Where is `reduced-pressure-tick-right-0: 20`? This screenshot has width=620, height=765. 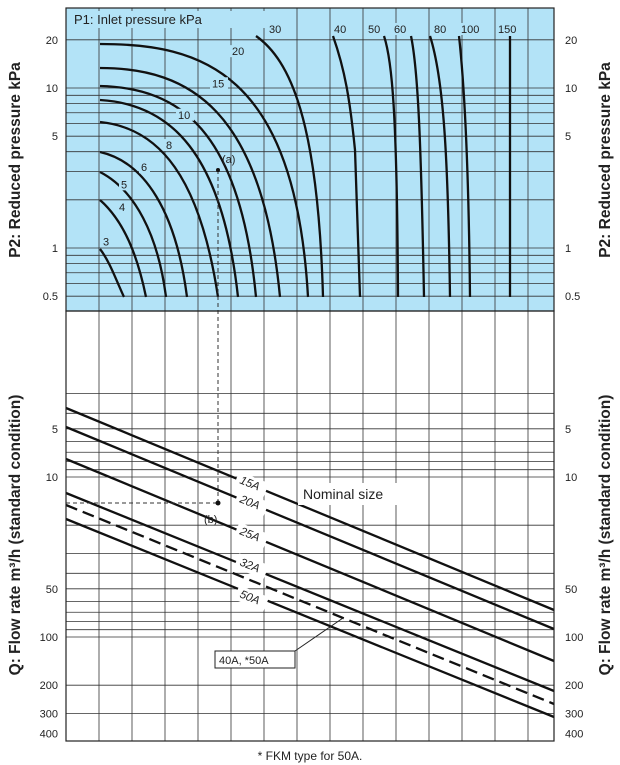
reduced-pressure-tick-right-0: 20 is located at coordinates (571, 41).